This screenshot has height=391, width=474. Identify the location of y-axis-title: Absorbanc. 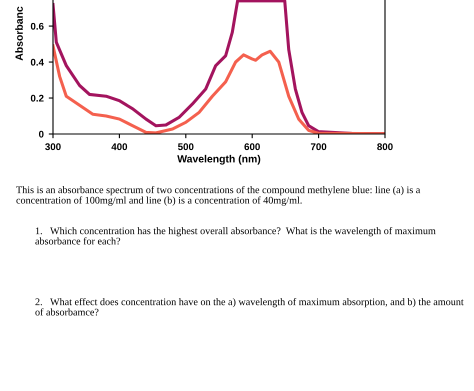
(19, 33).